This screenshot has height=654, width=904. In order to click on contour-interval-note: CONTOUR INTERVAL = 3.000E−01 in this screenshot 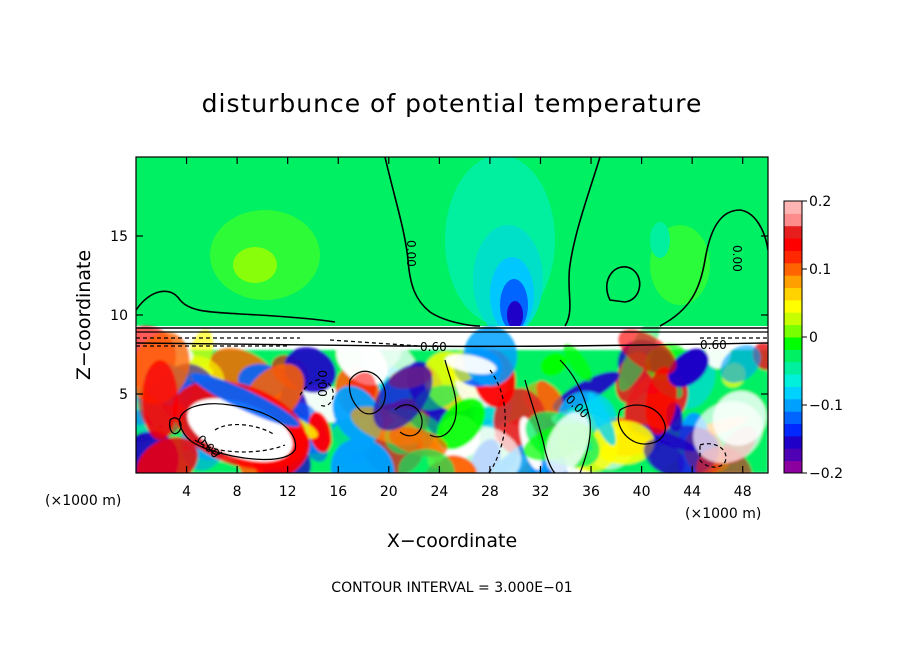, I will do `click(451, 588)`.